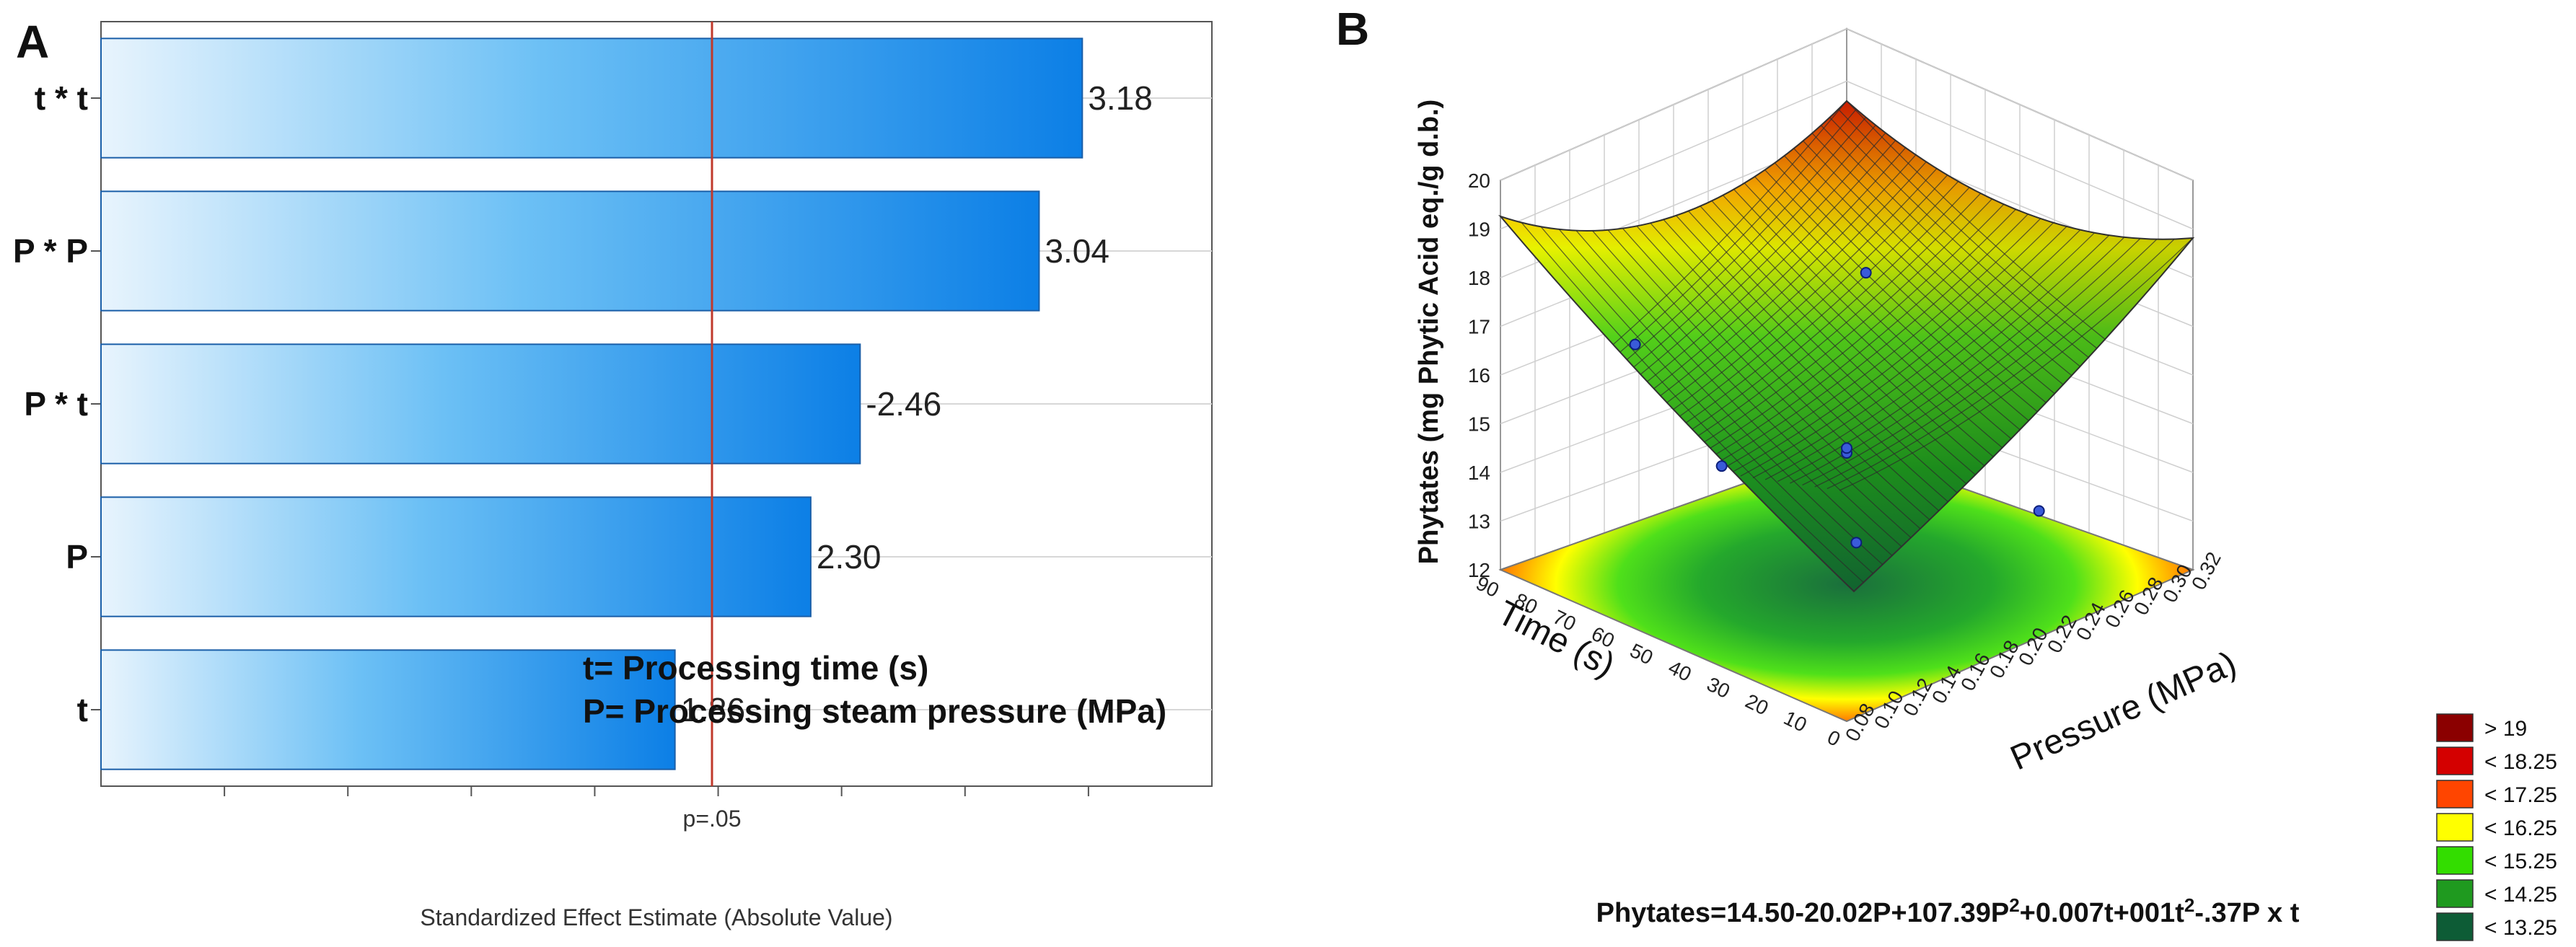 The width and height of the screenshot is (2576, 947). What do you see at coordinates (61, 98) in the screenshot?
I see `category-label: t * t` at bounding box center [61, 98].